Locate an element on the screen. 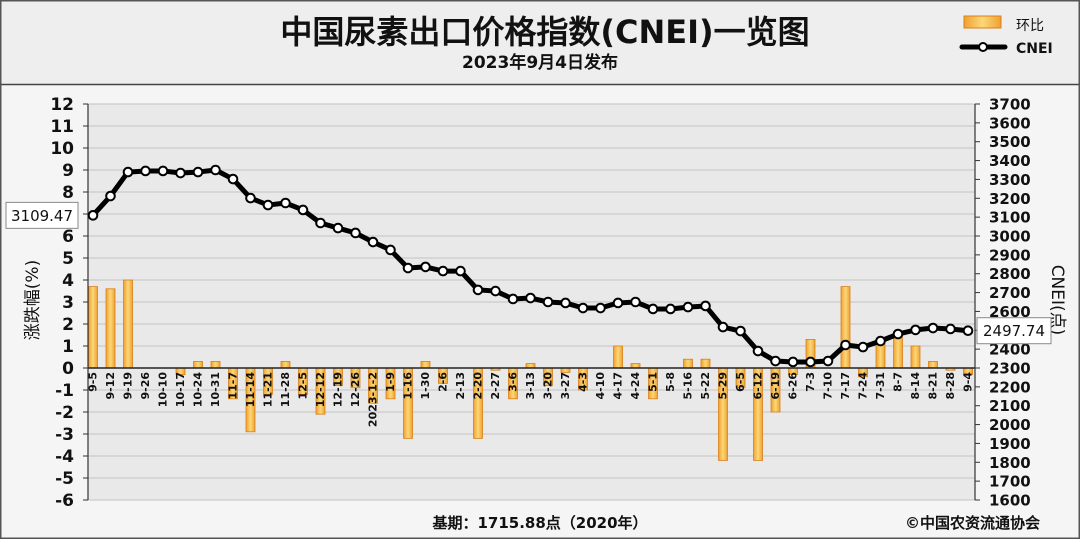  legend: 环比 CNEI is located at coordinates (1006, 36).